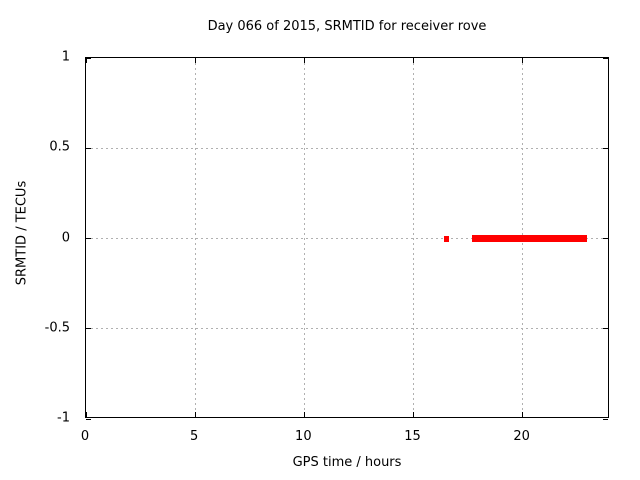 The width and height of the screenshot is (640, 480). What do you see at coordinates (88, 329) in the screenshot?
I see `y-tickmark-left--0.5` at bounding box center [88, 329].